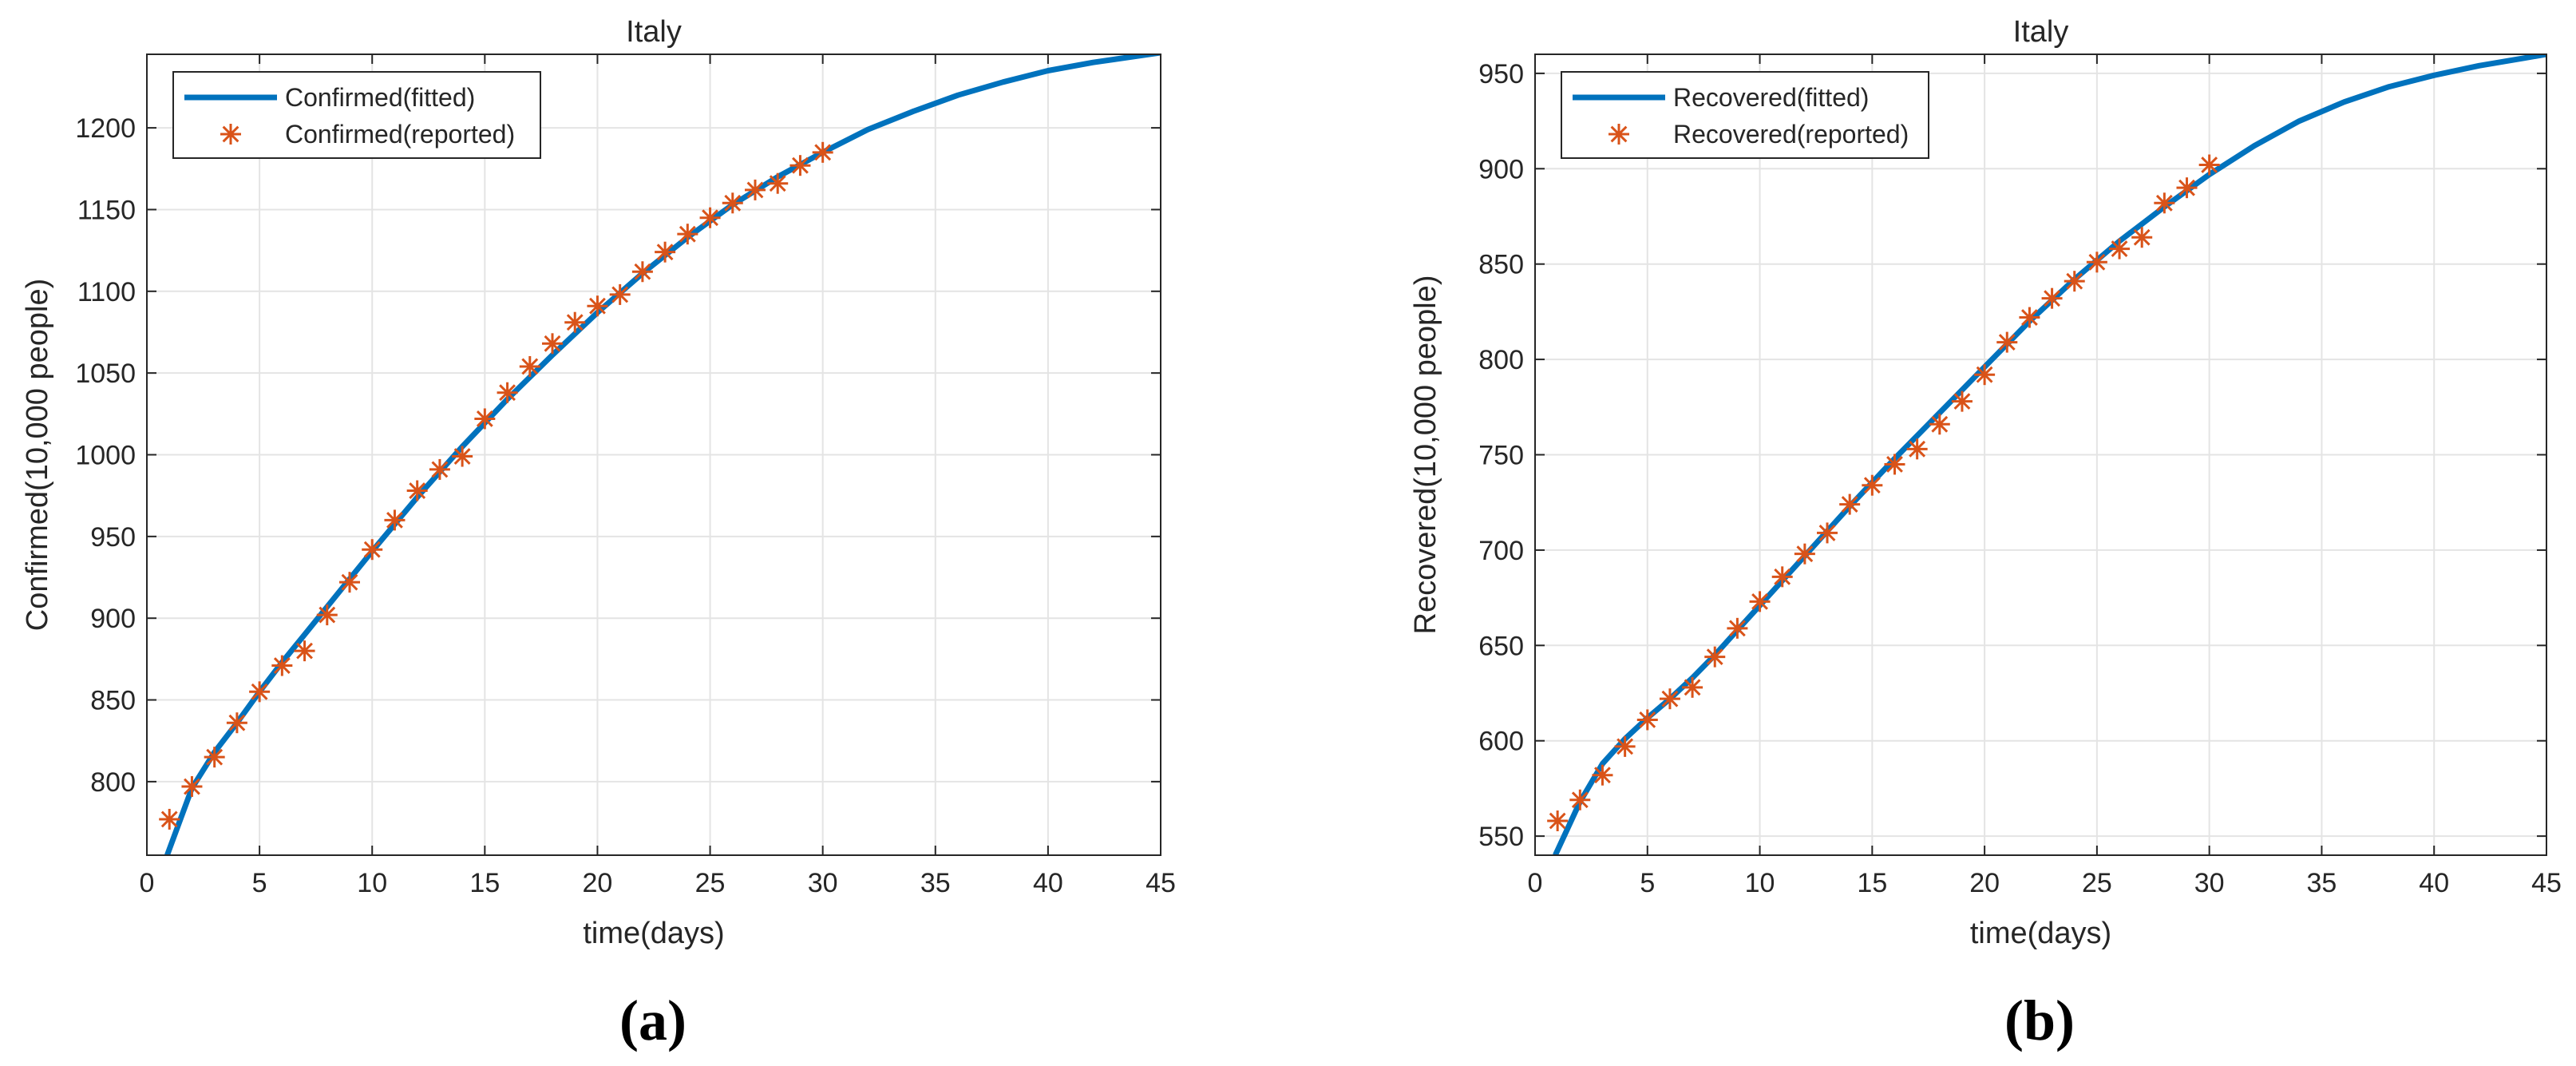 The image size is (2576, 1066). What do you see at coordinates (1501, 551) in the screenshot?
I see `y-tick-label: 700` at bounding box center [1501, 551].